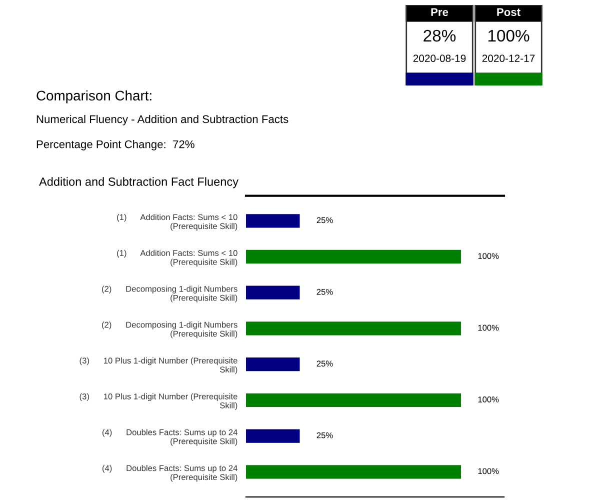 This screenshot has width=600, height=502. What do you see at coordinates (508, 12) in the screenshot?
I see `category-label: Post` at bounding box center [508, 12].